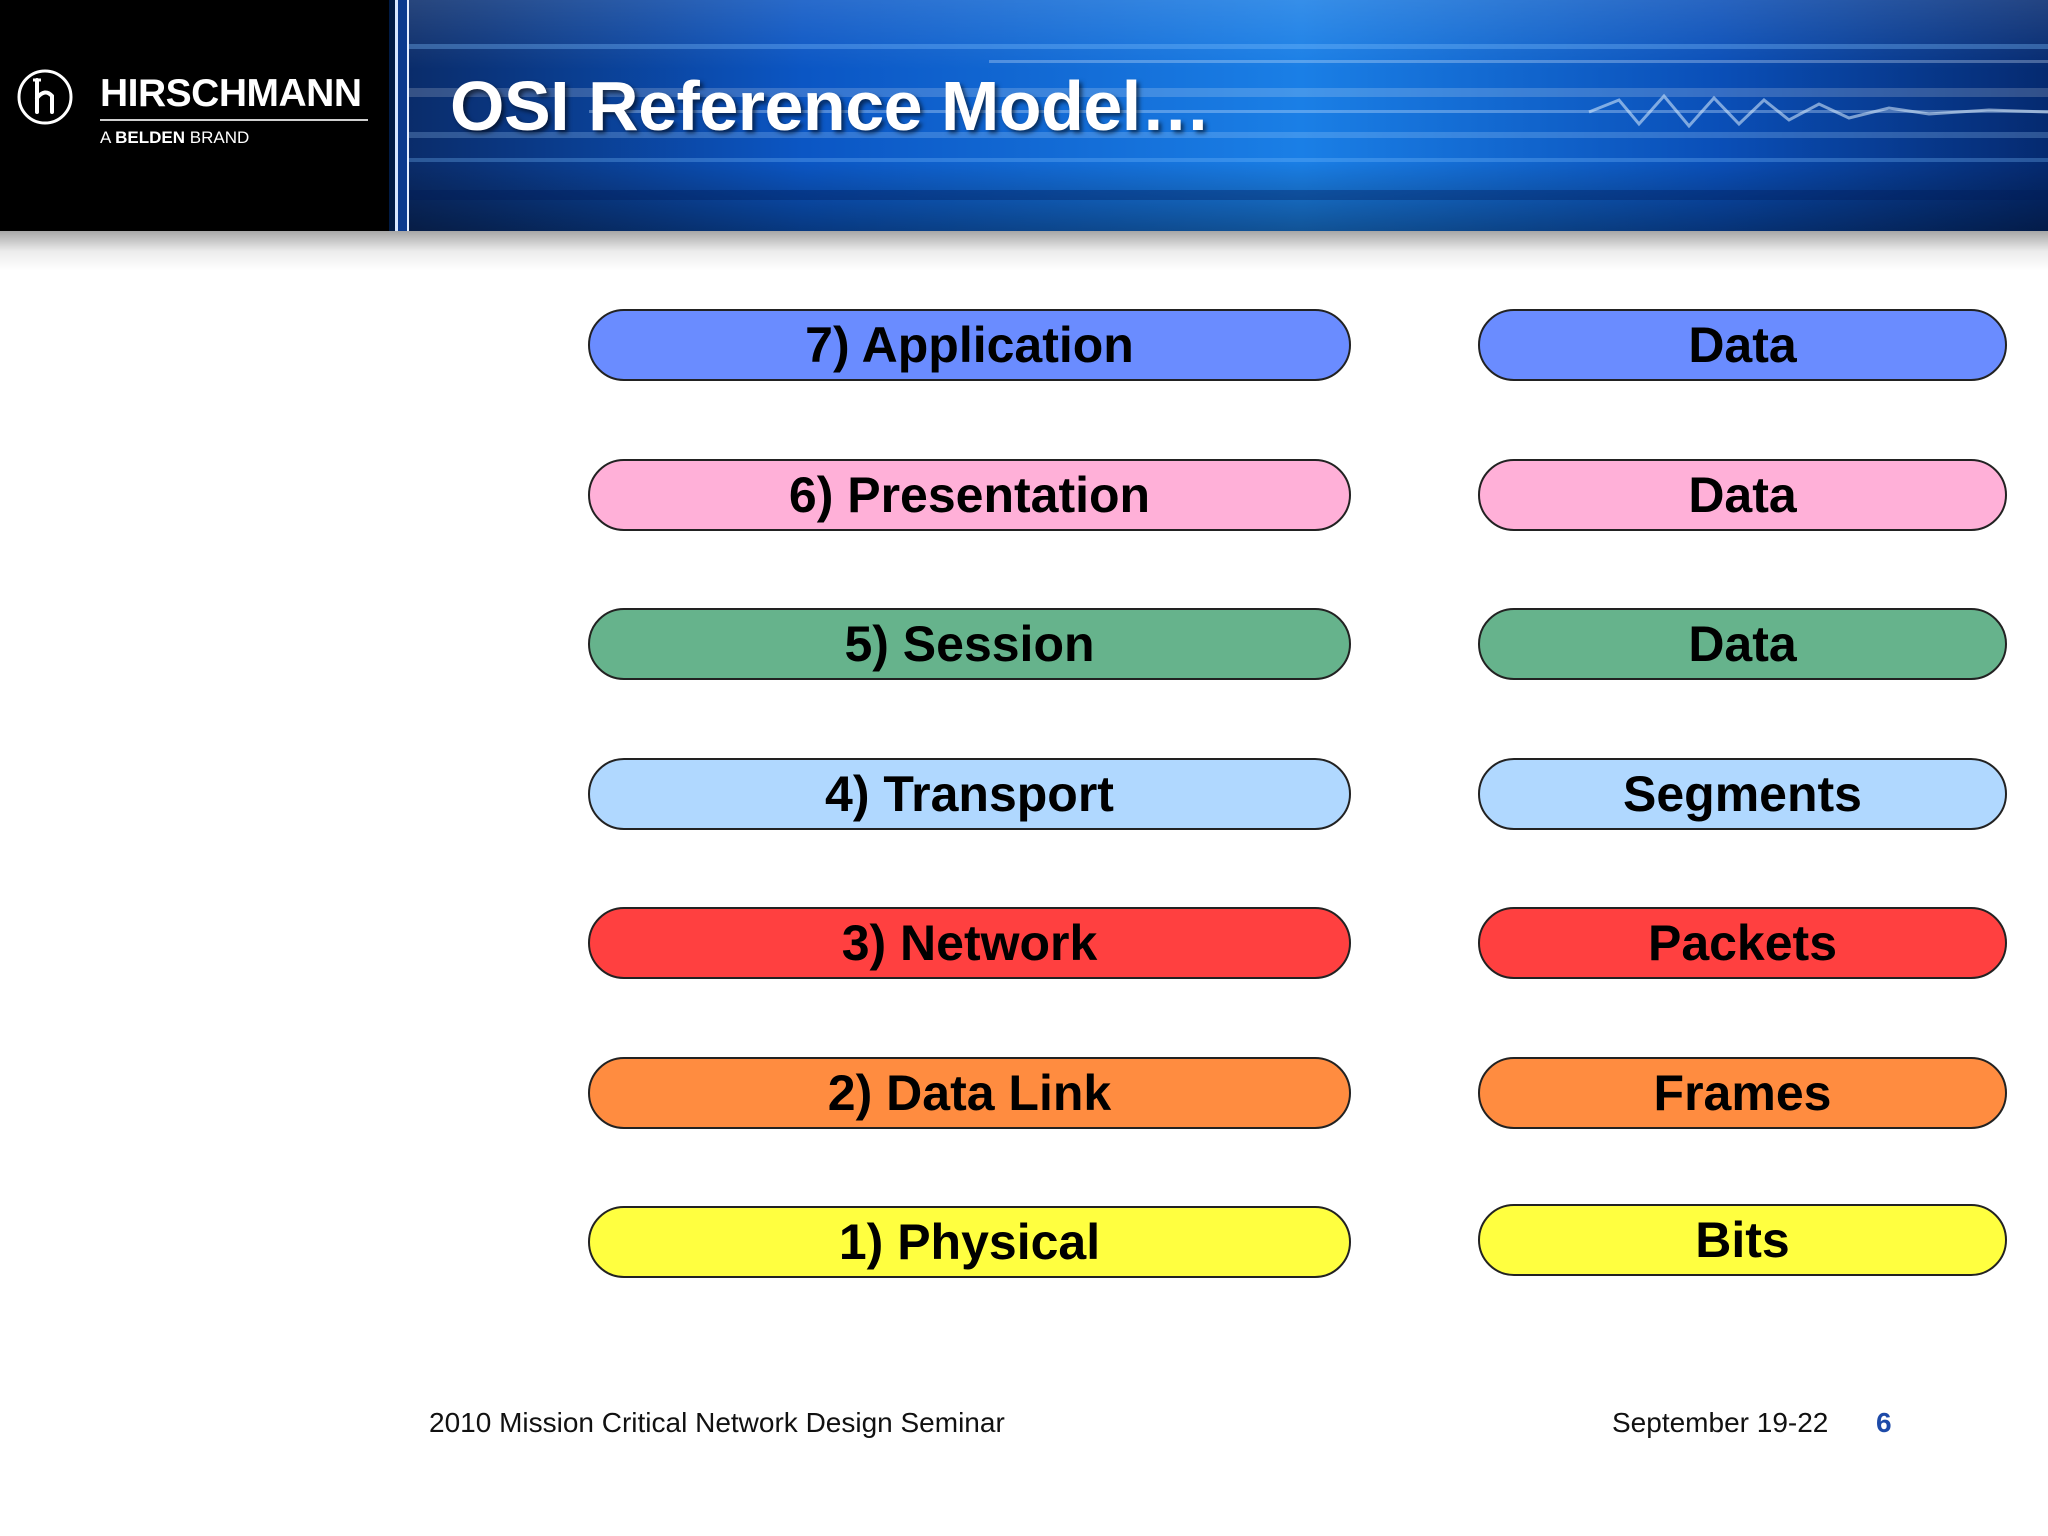 The width and height of the screenshot is (2048, 1536). What do you see at coordinates (231, 93) in the screenshot?
I see `brand-name: HIRSCHMANN` at bounding box center [231, 93].